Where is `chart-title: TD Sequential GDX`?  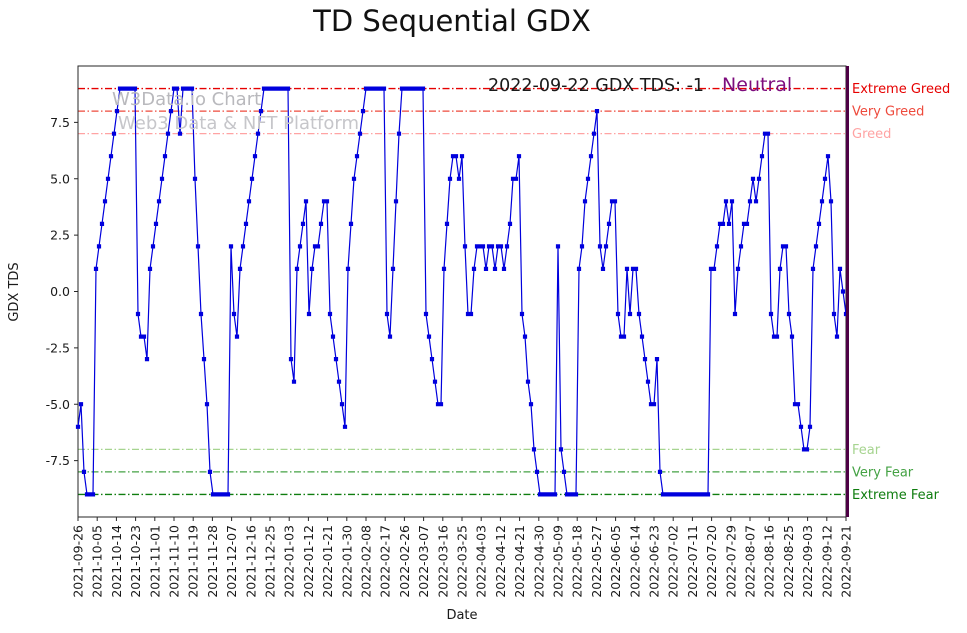 chart-title: TD Sequential GDX is located at coordinates (452, 21).